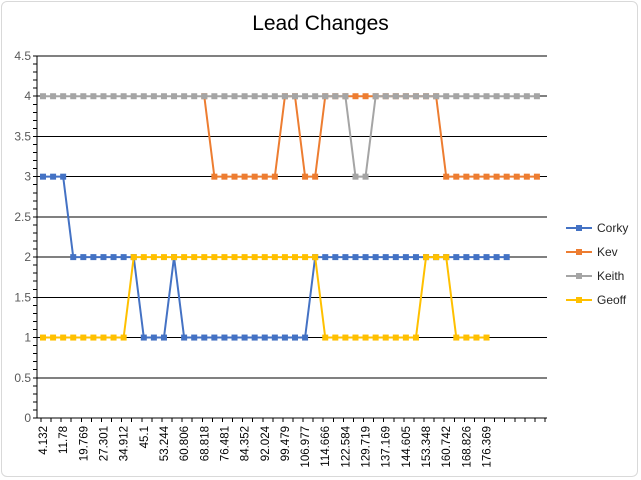 The height and width of the screenshot is (480, 641). What do you see at coordinates (64, 440) in the screenshot?
I see `x-tick-label: 11.78` at bounding box center [64, 440].